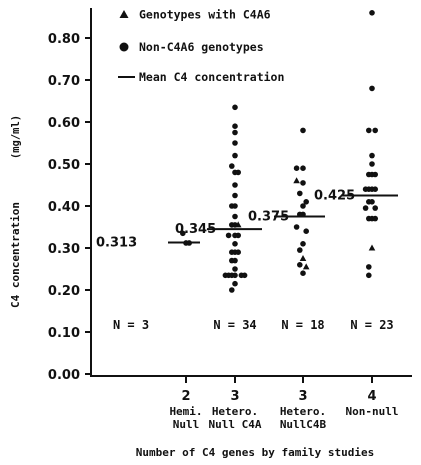 The image size is (421, 465). What do you see at coordinates (124, 14) in the screenshot?
I see `legend-triangle-marker` at bounding box center [124, 14].